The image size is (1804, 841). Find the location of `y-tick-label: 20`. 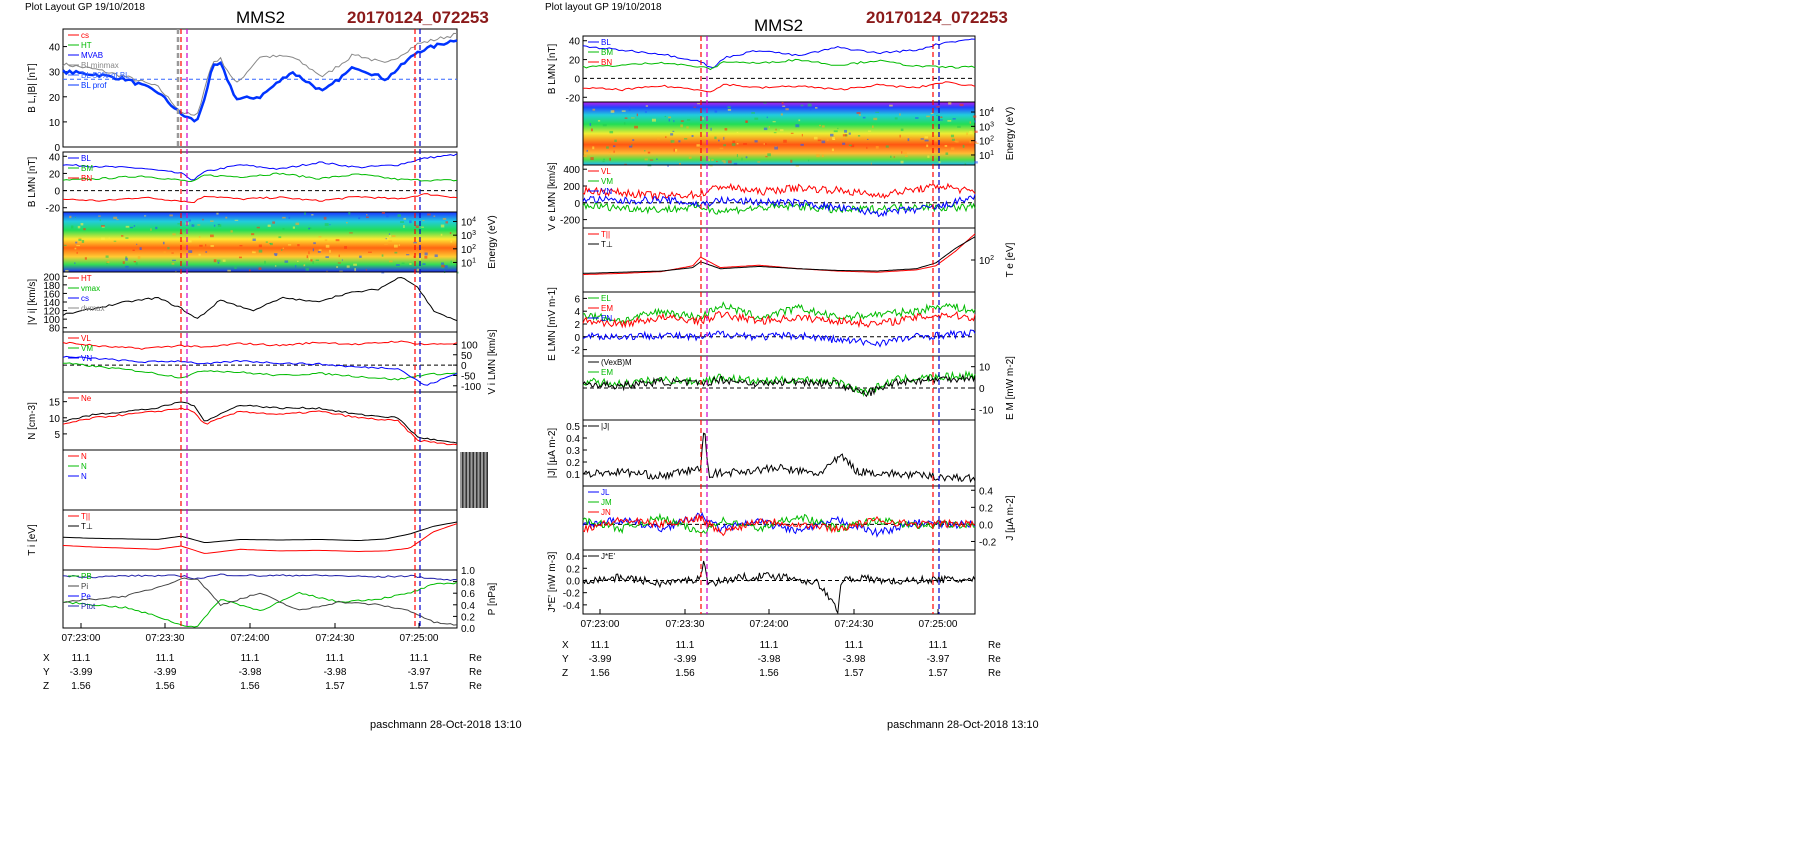

y-tick-label: 20 is located at coordinates (55, 98).